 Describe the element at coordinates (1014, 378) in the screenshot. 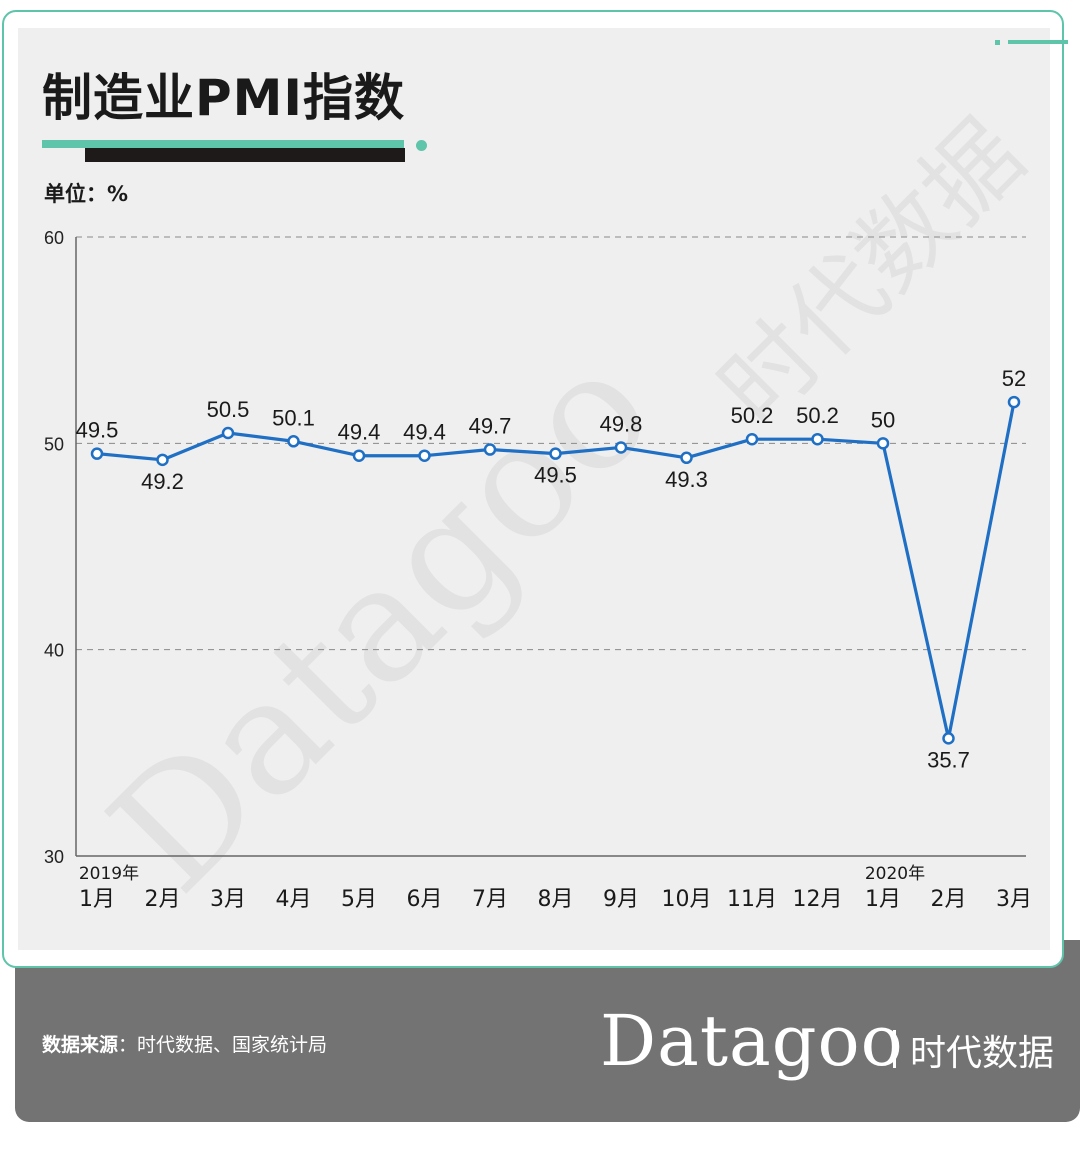

I see `data-label: 52` at that location.